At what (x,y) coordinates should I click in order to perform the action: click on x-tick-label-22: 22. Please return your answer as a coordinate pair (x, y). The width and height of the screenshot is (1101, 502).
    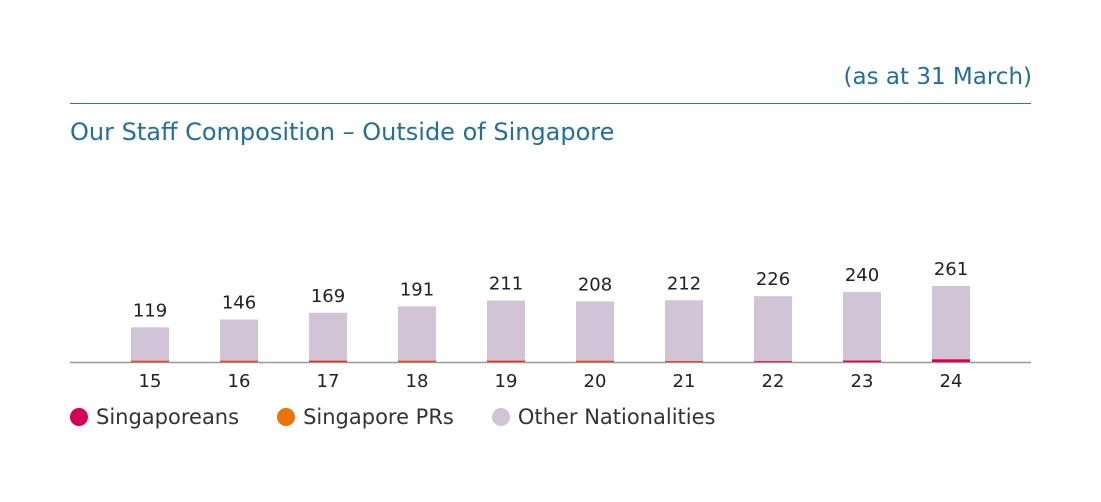
    Looking at the image, I should click on (773, 381).